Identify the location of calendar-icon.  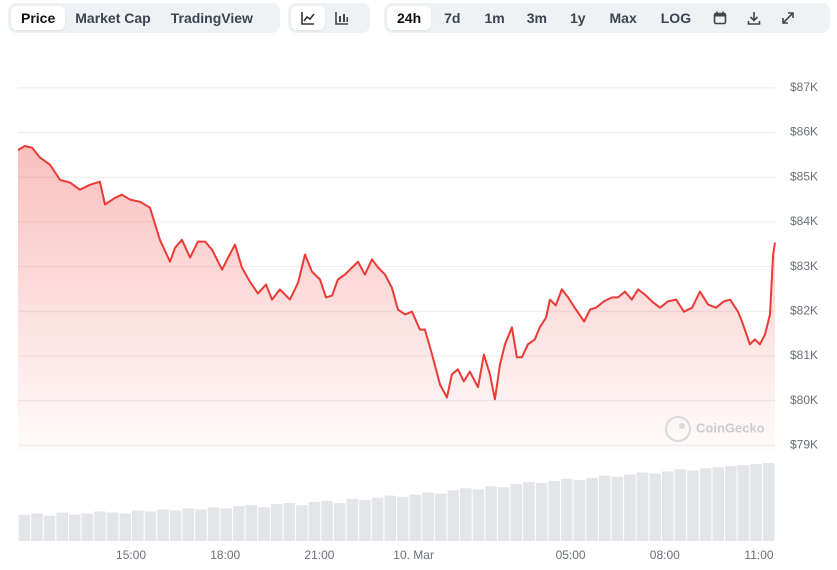
(720, 18).